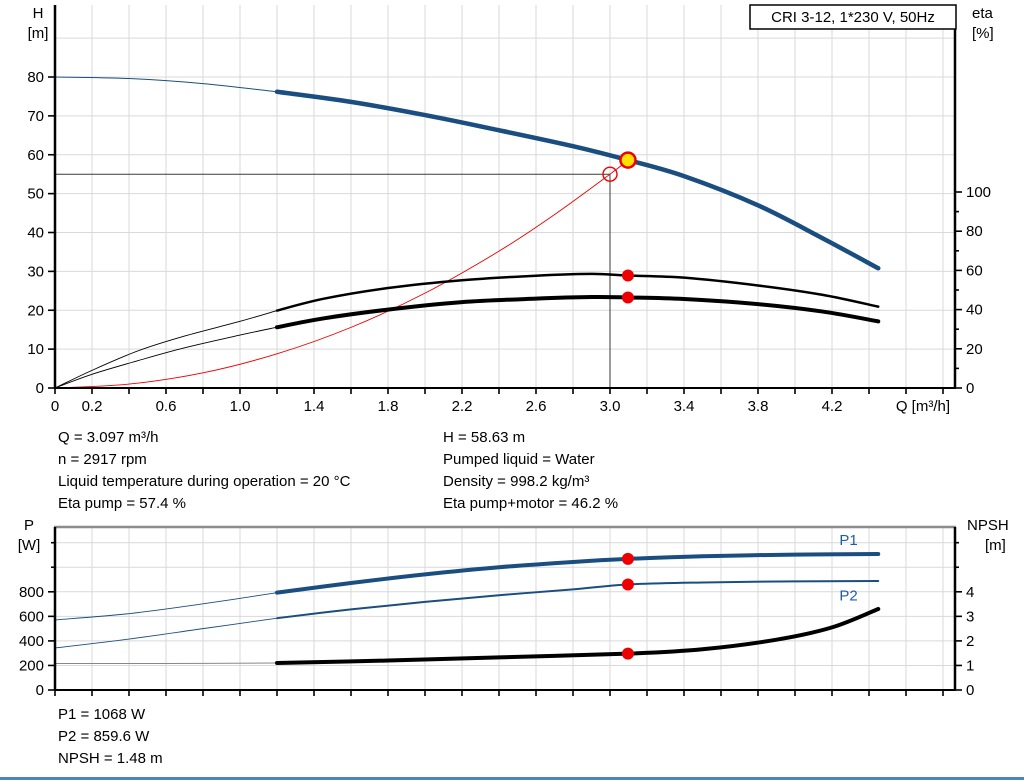 Image resolution: width=1024 pixels, height=781 pixels. Describe the element at coordinates (166, 633) in the screenshot. I see `p2-curve-thin` at that location.